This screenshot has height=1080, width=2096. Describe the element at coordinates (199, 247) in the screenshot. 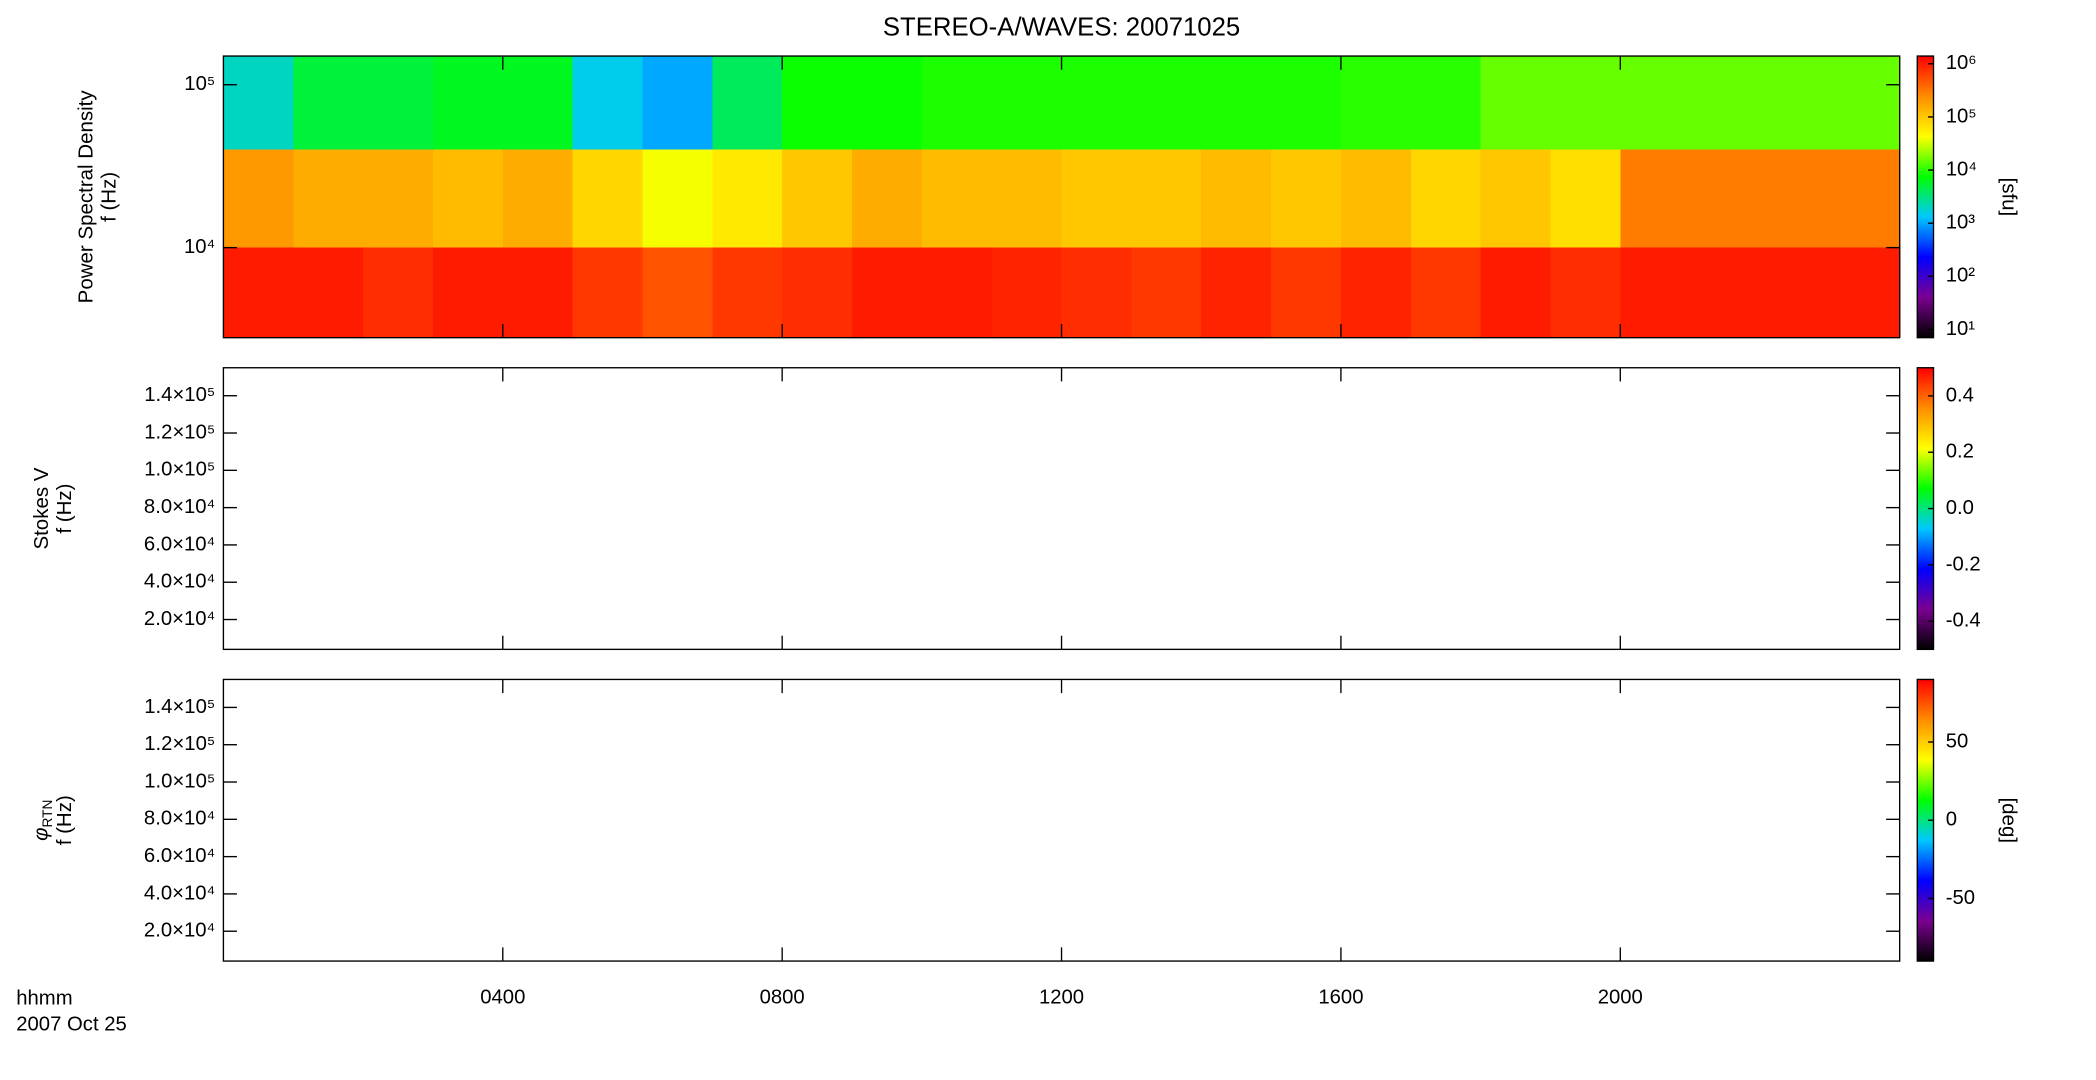

I see `y-tick-label: 10⁴` at that location.